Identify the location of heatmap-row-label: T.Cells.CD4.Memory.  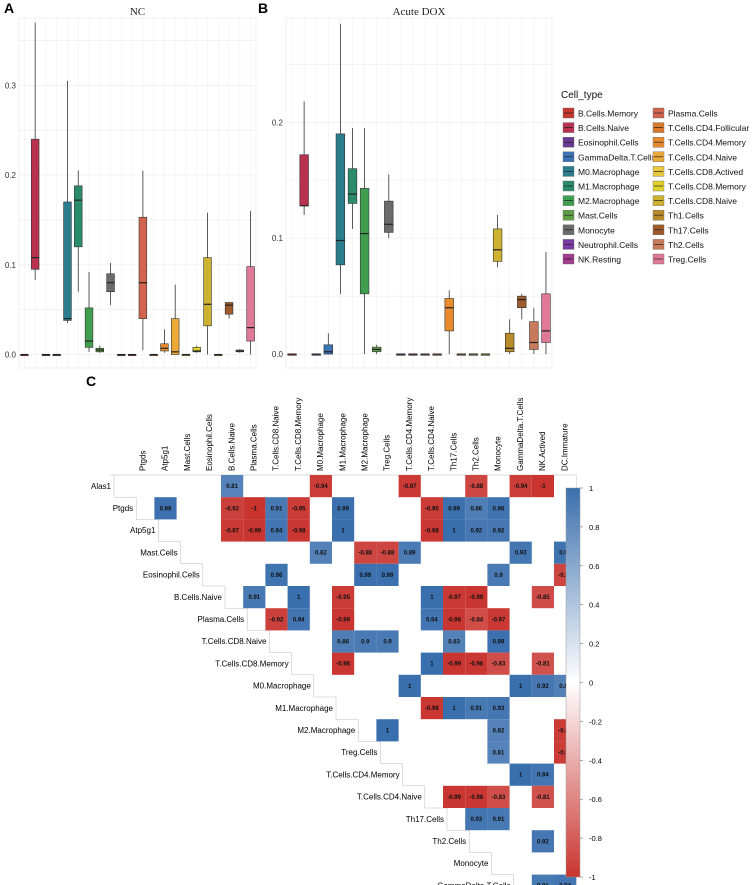
(362, 774).